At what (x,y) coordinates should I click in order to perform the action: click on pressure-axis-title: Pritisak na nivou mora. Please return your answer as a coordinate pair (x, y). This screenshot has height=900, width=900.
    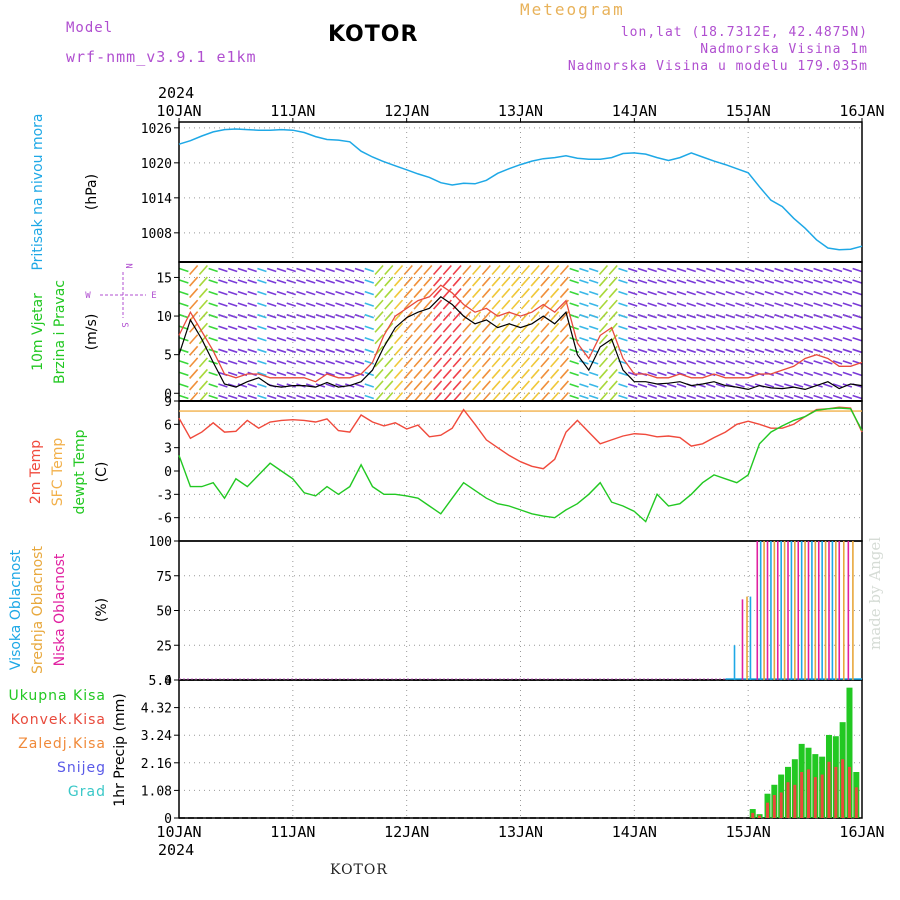
    Looking at the image, I should click on (38, 191).